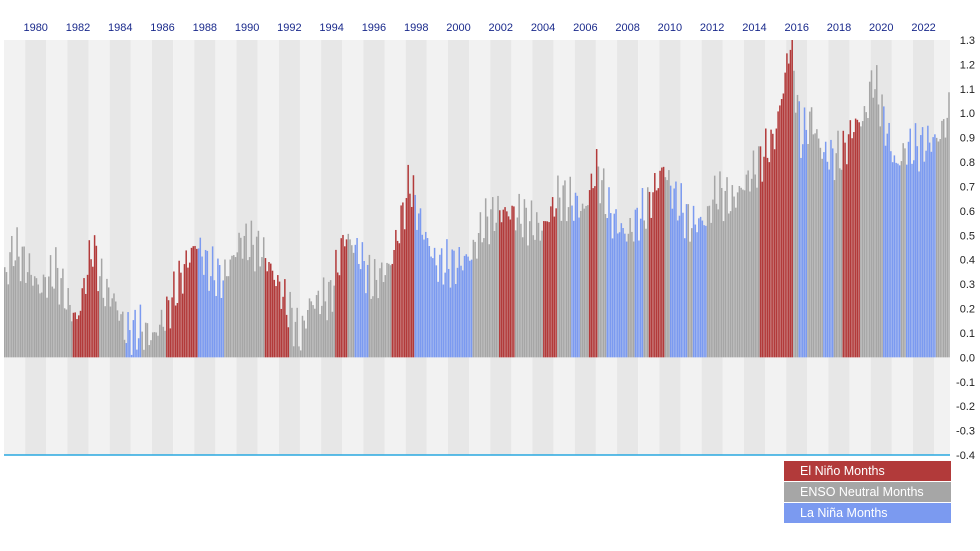 The height and width of the screenshot is (551, 980). I want to click on y-tick-label: 0.2, so click(967, 310).